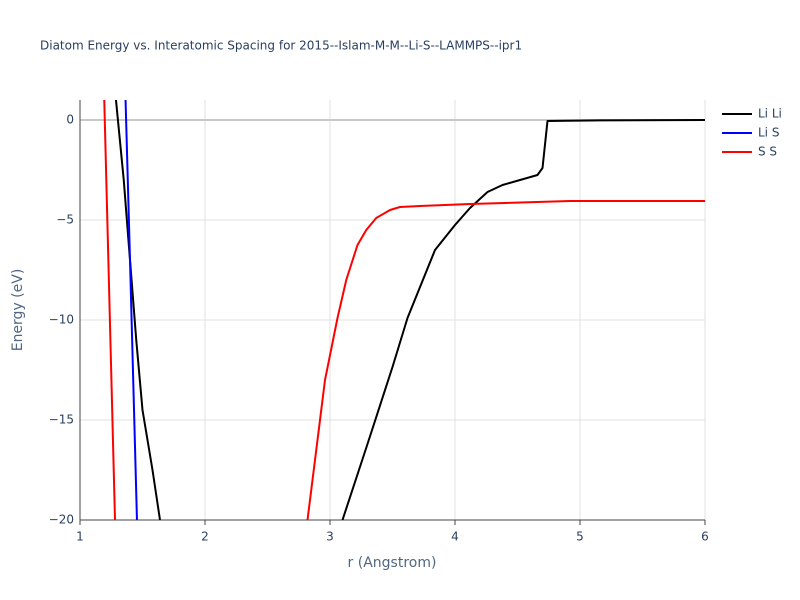 Image resolution: width=800 pixels, height=600 pixels. I want to click on y-tick-label: −10, so click(61, 320).